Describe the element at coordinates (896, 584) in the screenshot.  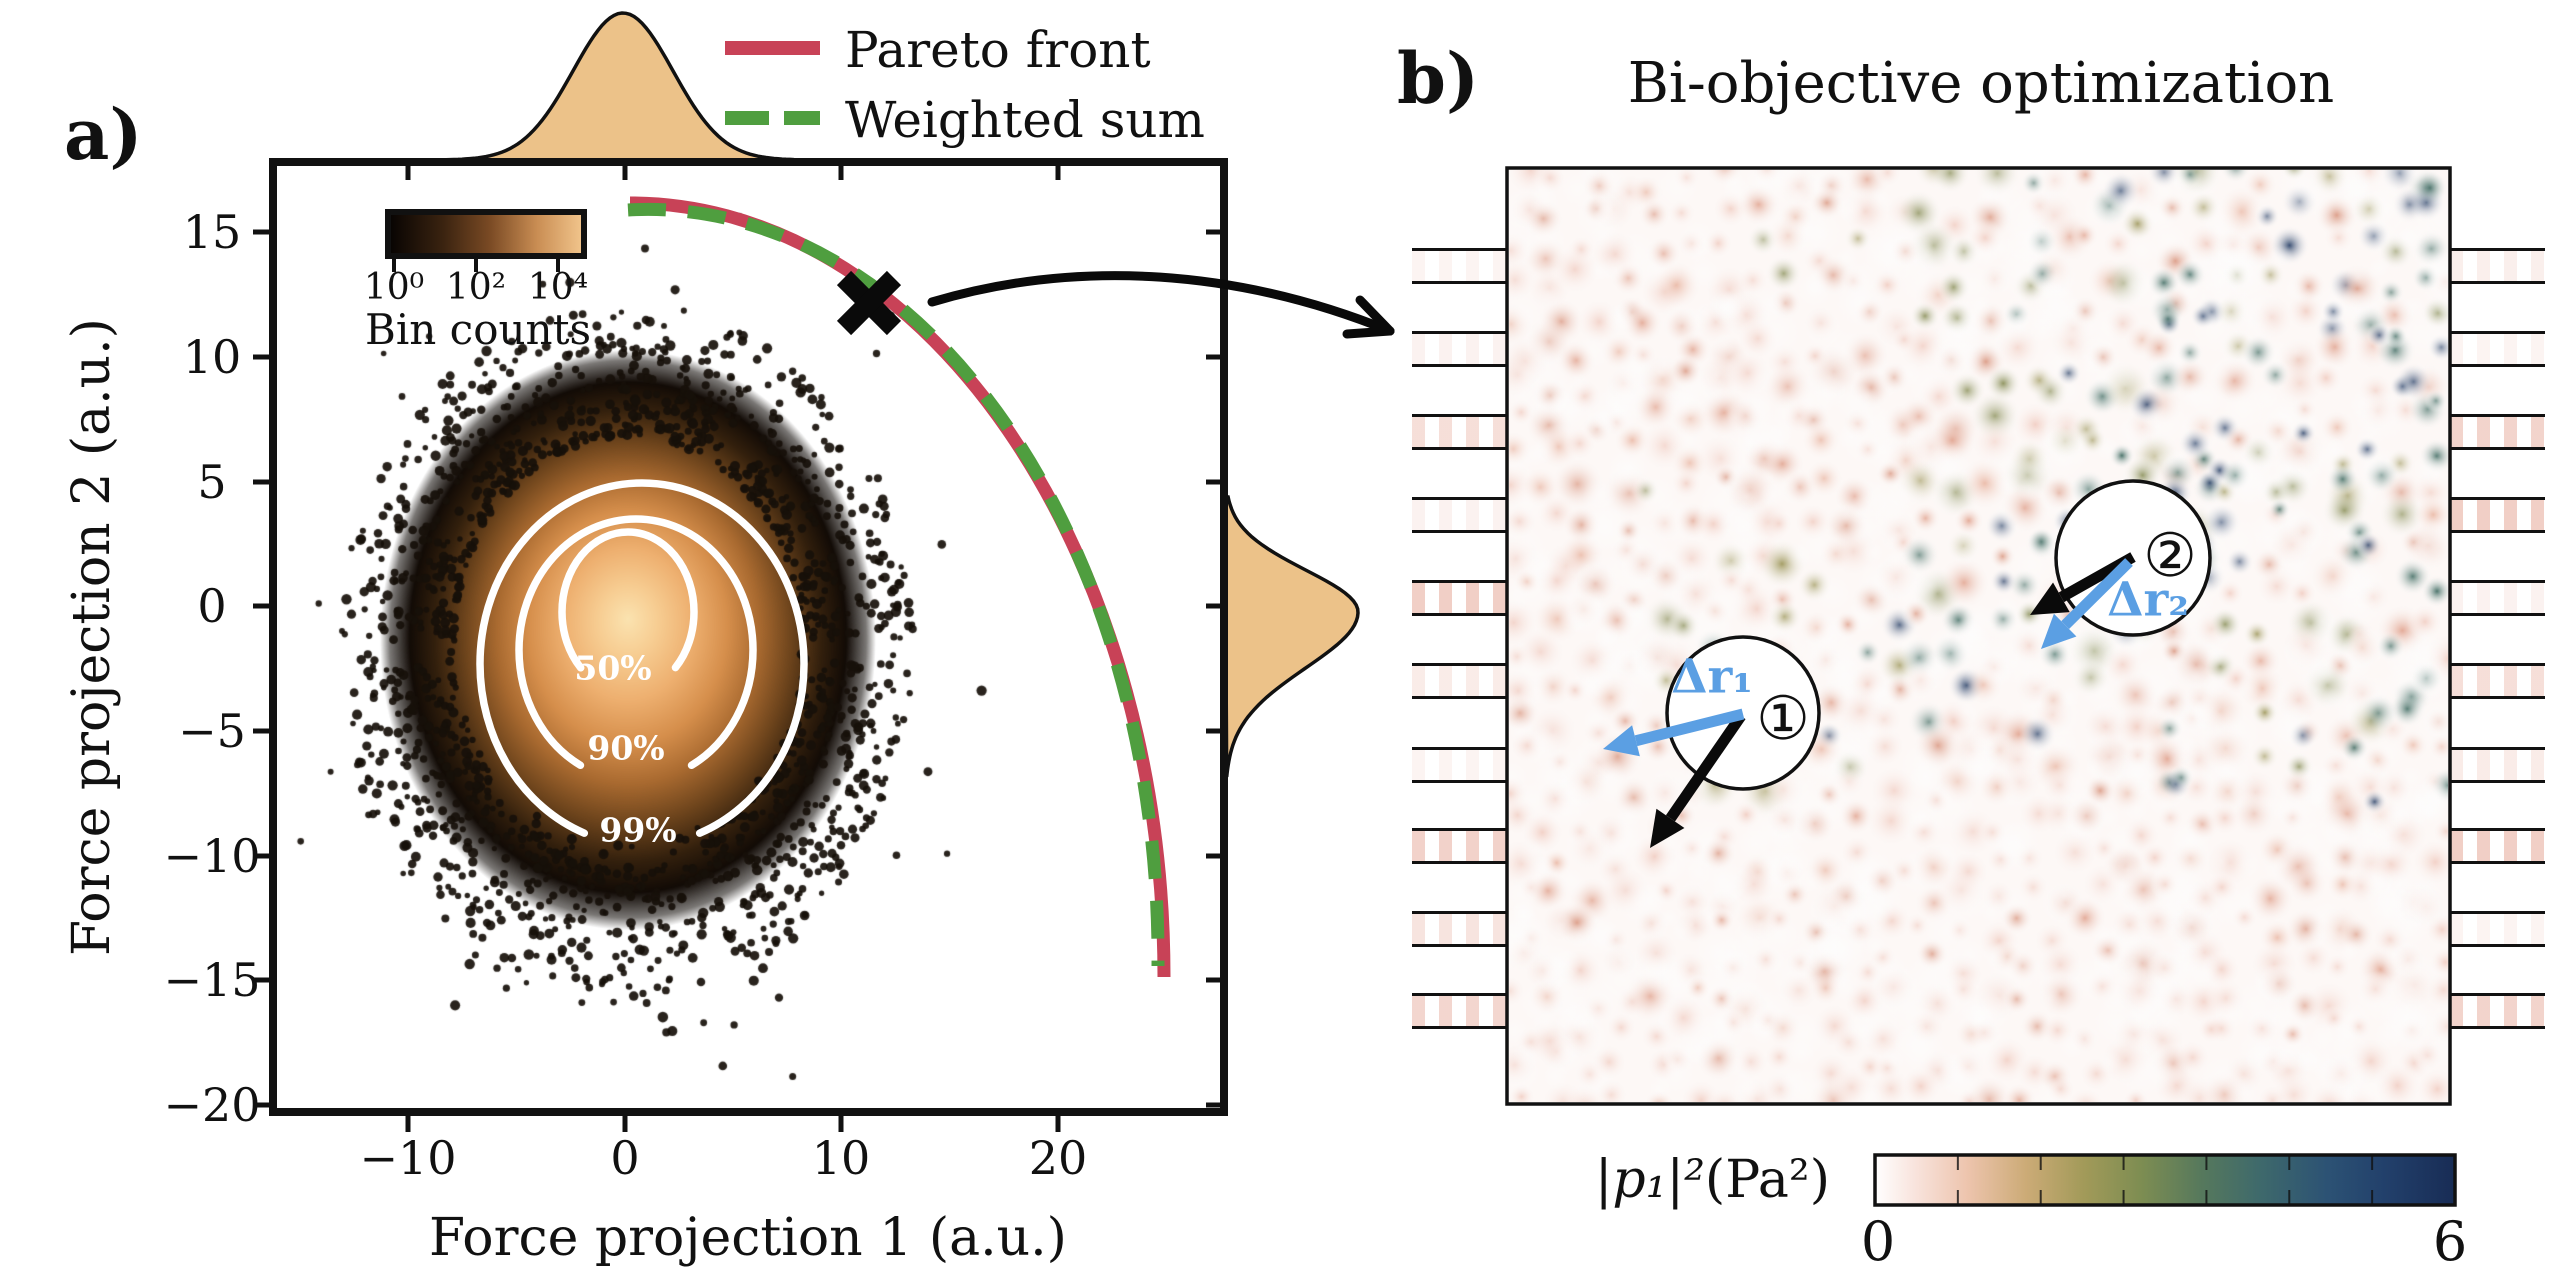
I see `weighted-sum-curve` at that location.